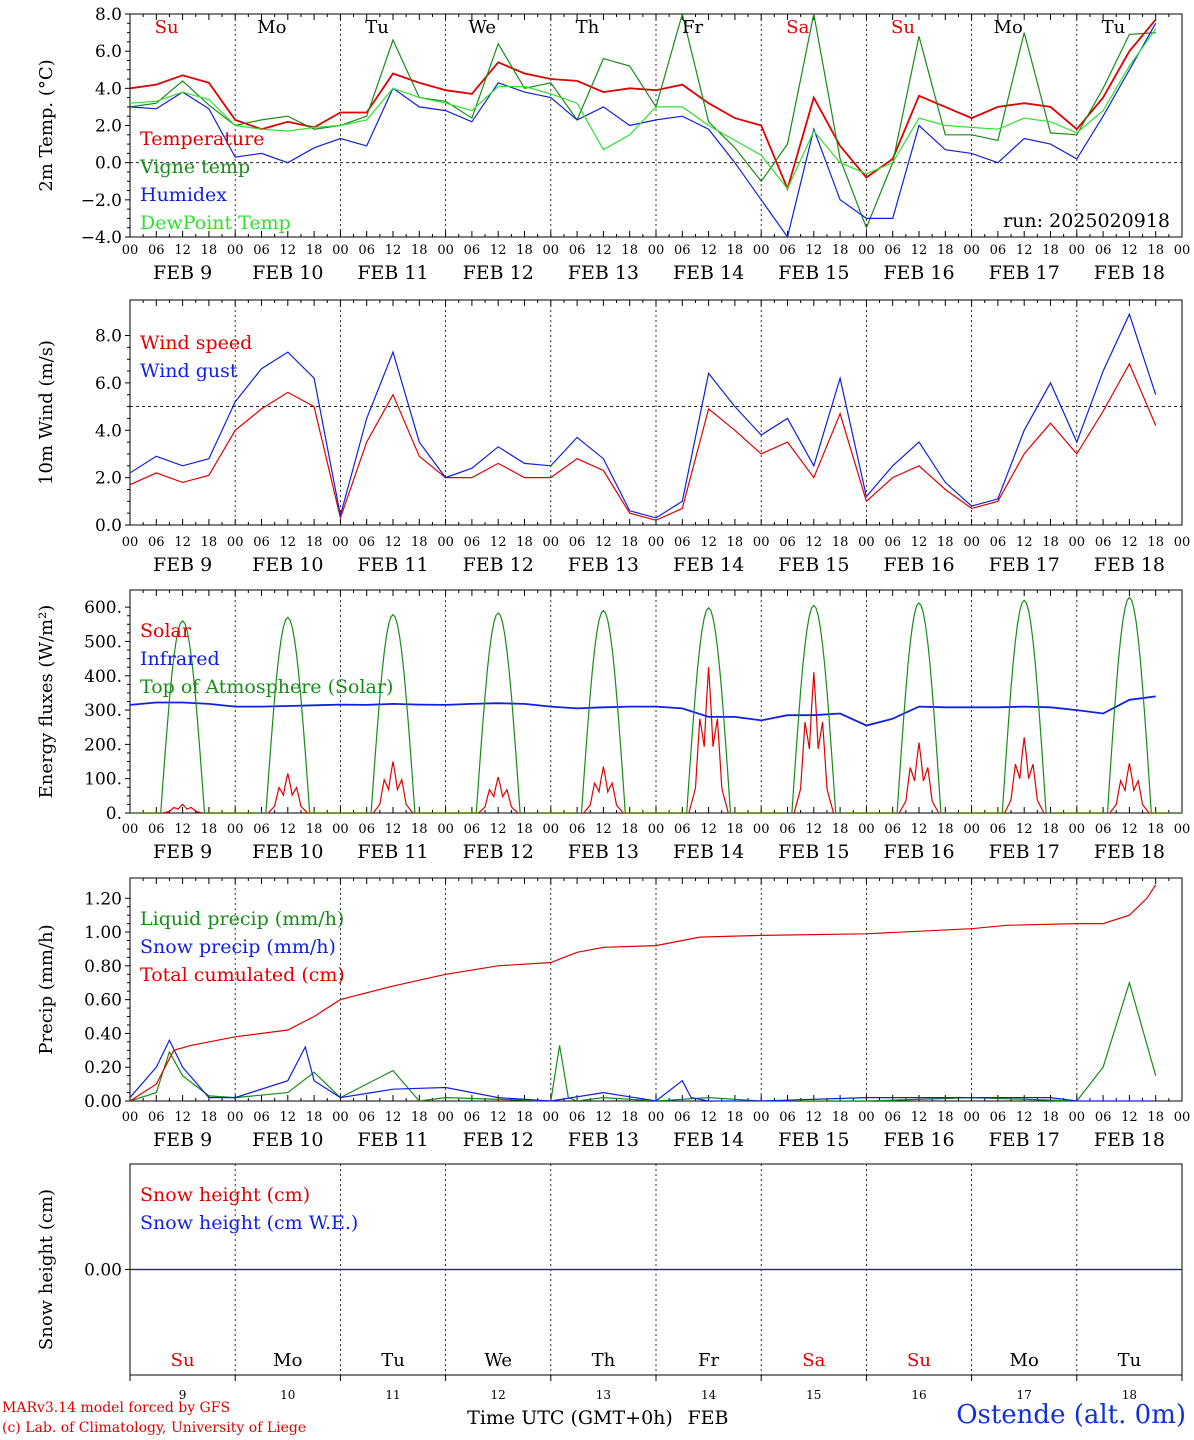  What do you see at coordinates (46, 412) in the screenshot?
I see `y-axis-label: 10m Wind (m/s)` at bounding box center [46, 412].